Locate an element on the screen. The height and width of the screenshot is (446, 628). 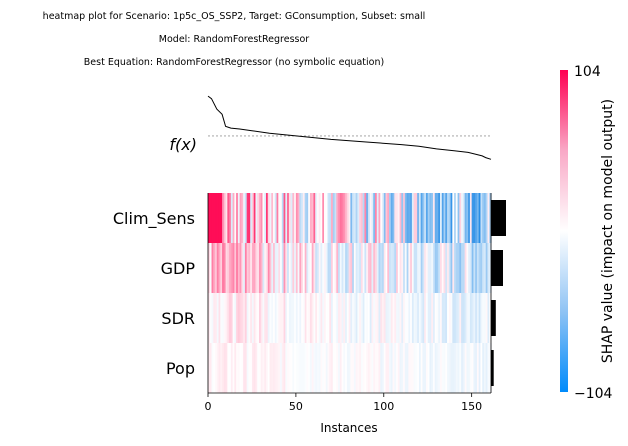
heatmap-row-pop is located at coordinates (350, 368).